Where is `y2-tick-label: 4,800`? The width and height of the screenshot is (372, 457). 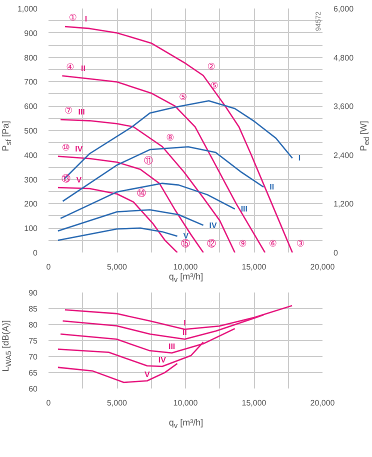
y2-tick-label: 4,800 is located at coordinates (344, 57).